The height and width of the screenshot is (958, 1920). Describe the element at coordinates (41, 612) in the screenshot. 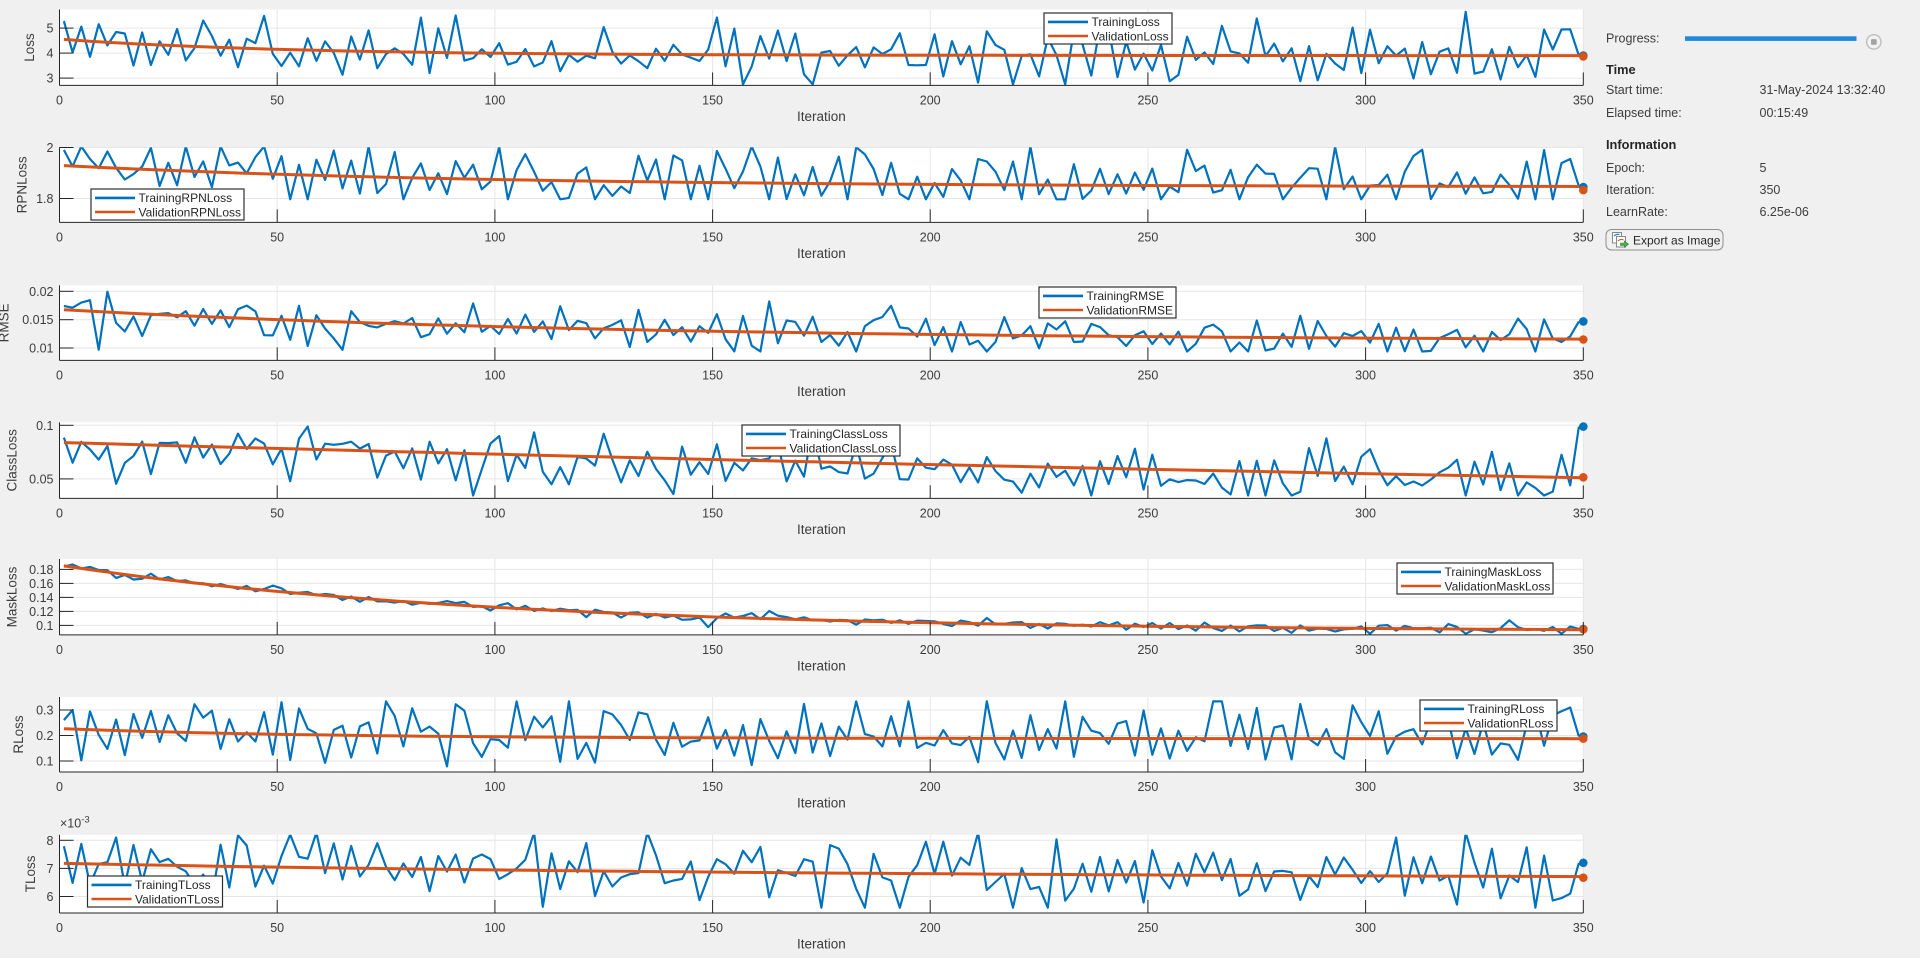

I see `svg-text: 0.12` at that location.